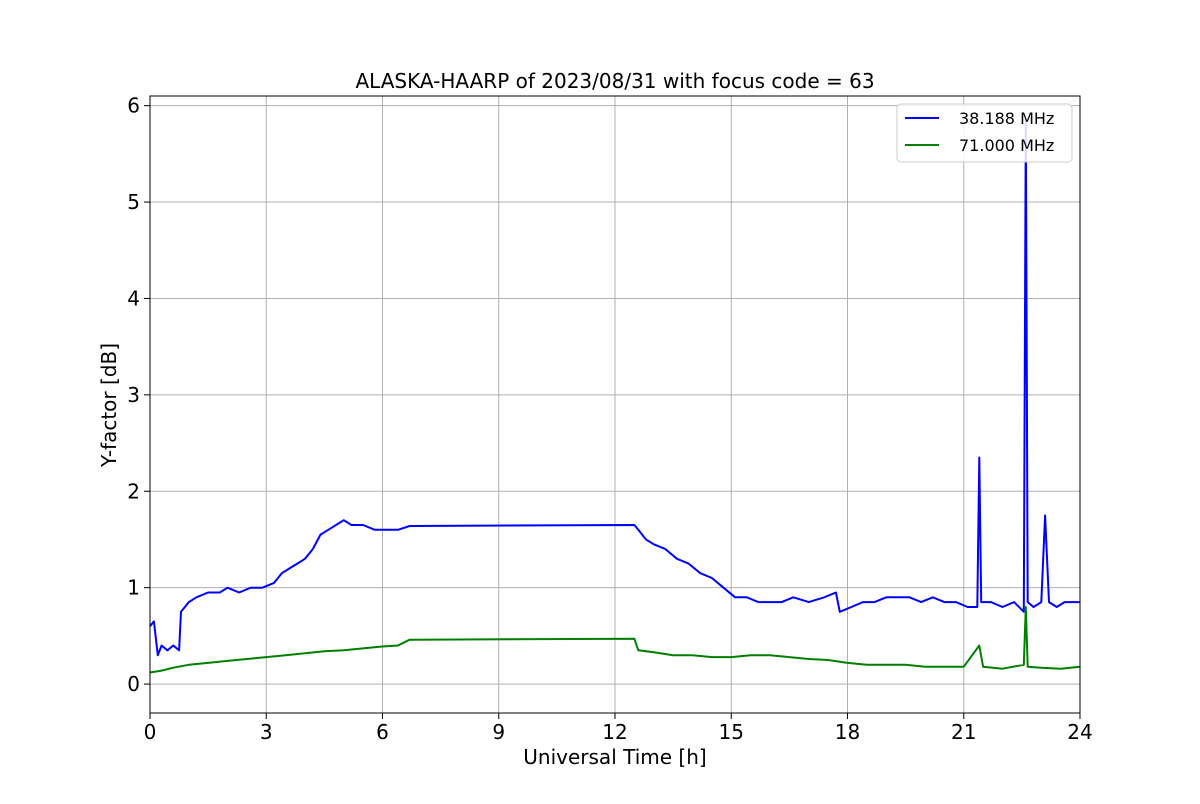 This screenshot has height=804, width=1200. What do you see at coordinates (133, 202) in the screenshot?
I see `y-tick-label: 5` at bounding box center [133, 202].